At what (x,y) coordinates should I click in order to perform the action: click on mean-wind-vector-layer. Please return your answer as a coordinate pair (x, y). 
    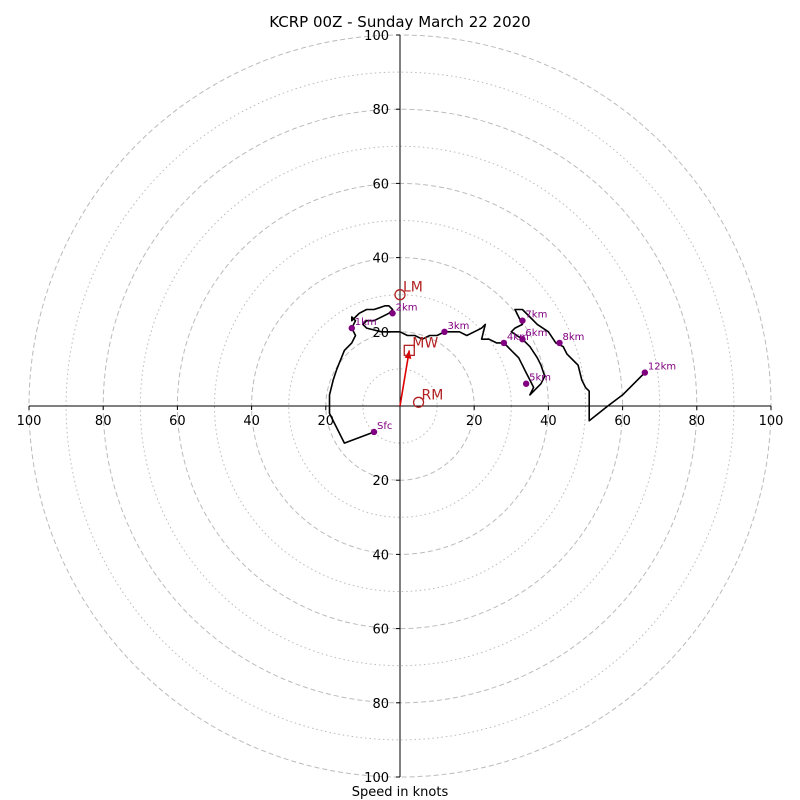
    Looking at the image, I should click on (405, 378).